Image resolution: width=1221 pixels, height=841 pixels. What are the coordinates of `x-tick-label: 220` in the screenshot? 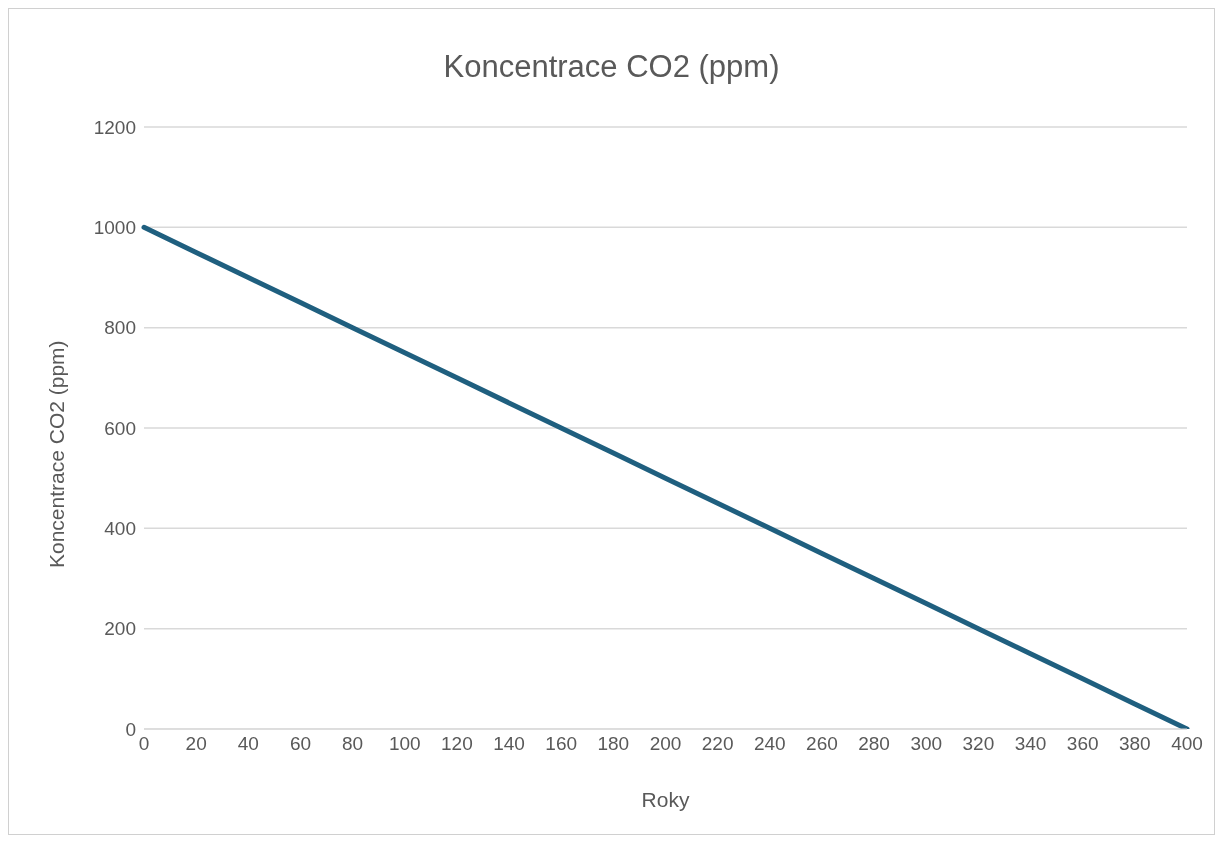 It's located at (717, 744).